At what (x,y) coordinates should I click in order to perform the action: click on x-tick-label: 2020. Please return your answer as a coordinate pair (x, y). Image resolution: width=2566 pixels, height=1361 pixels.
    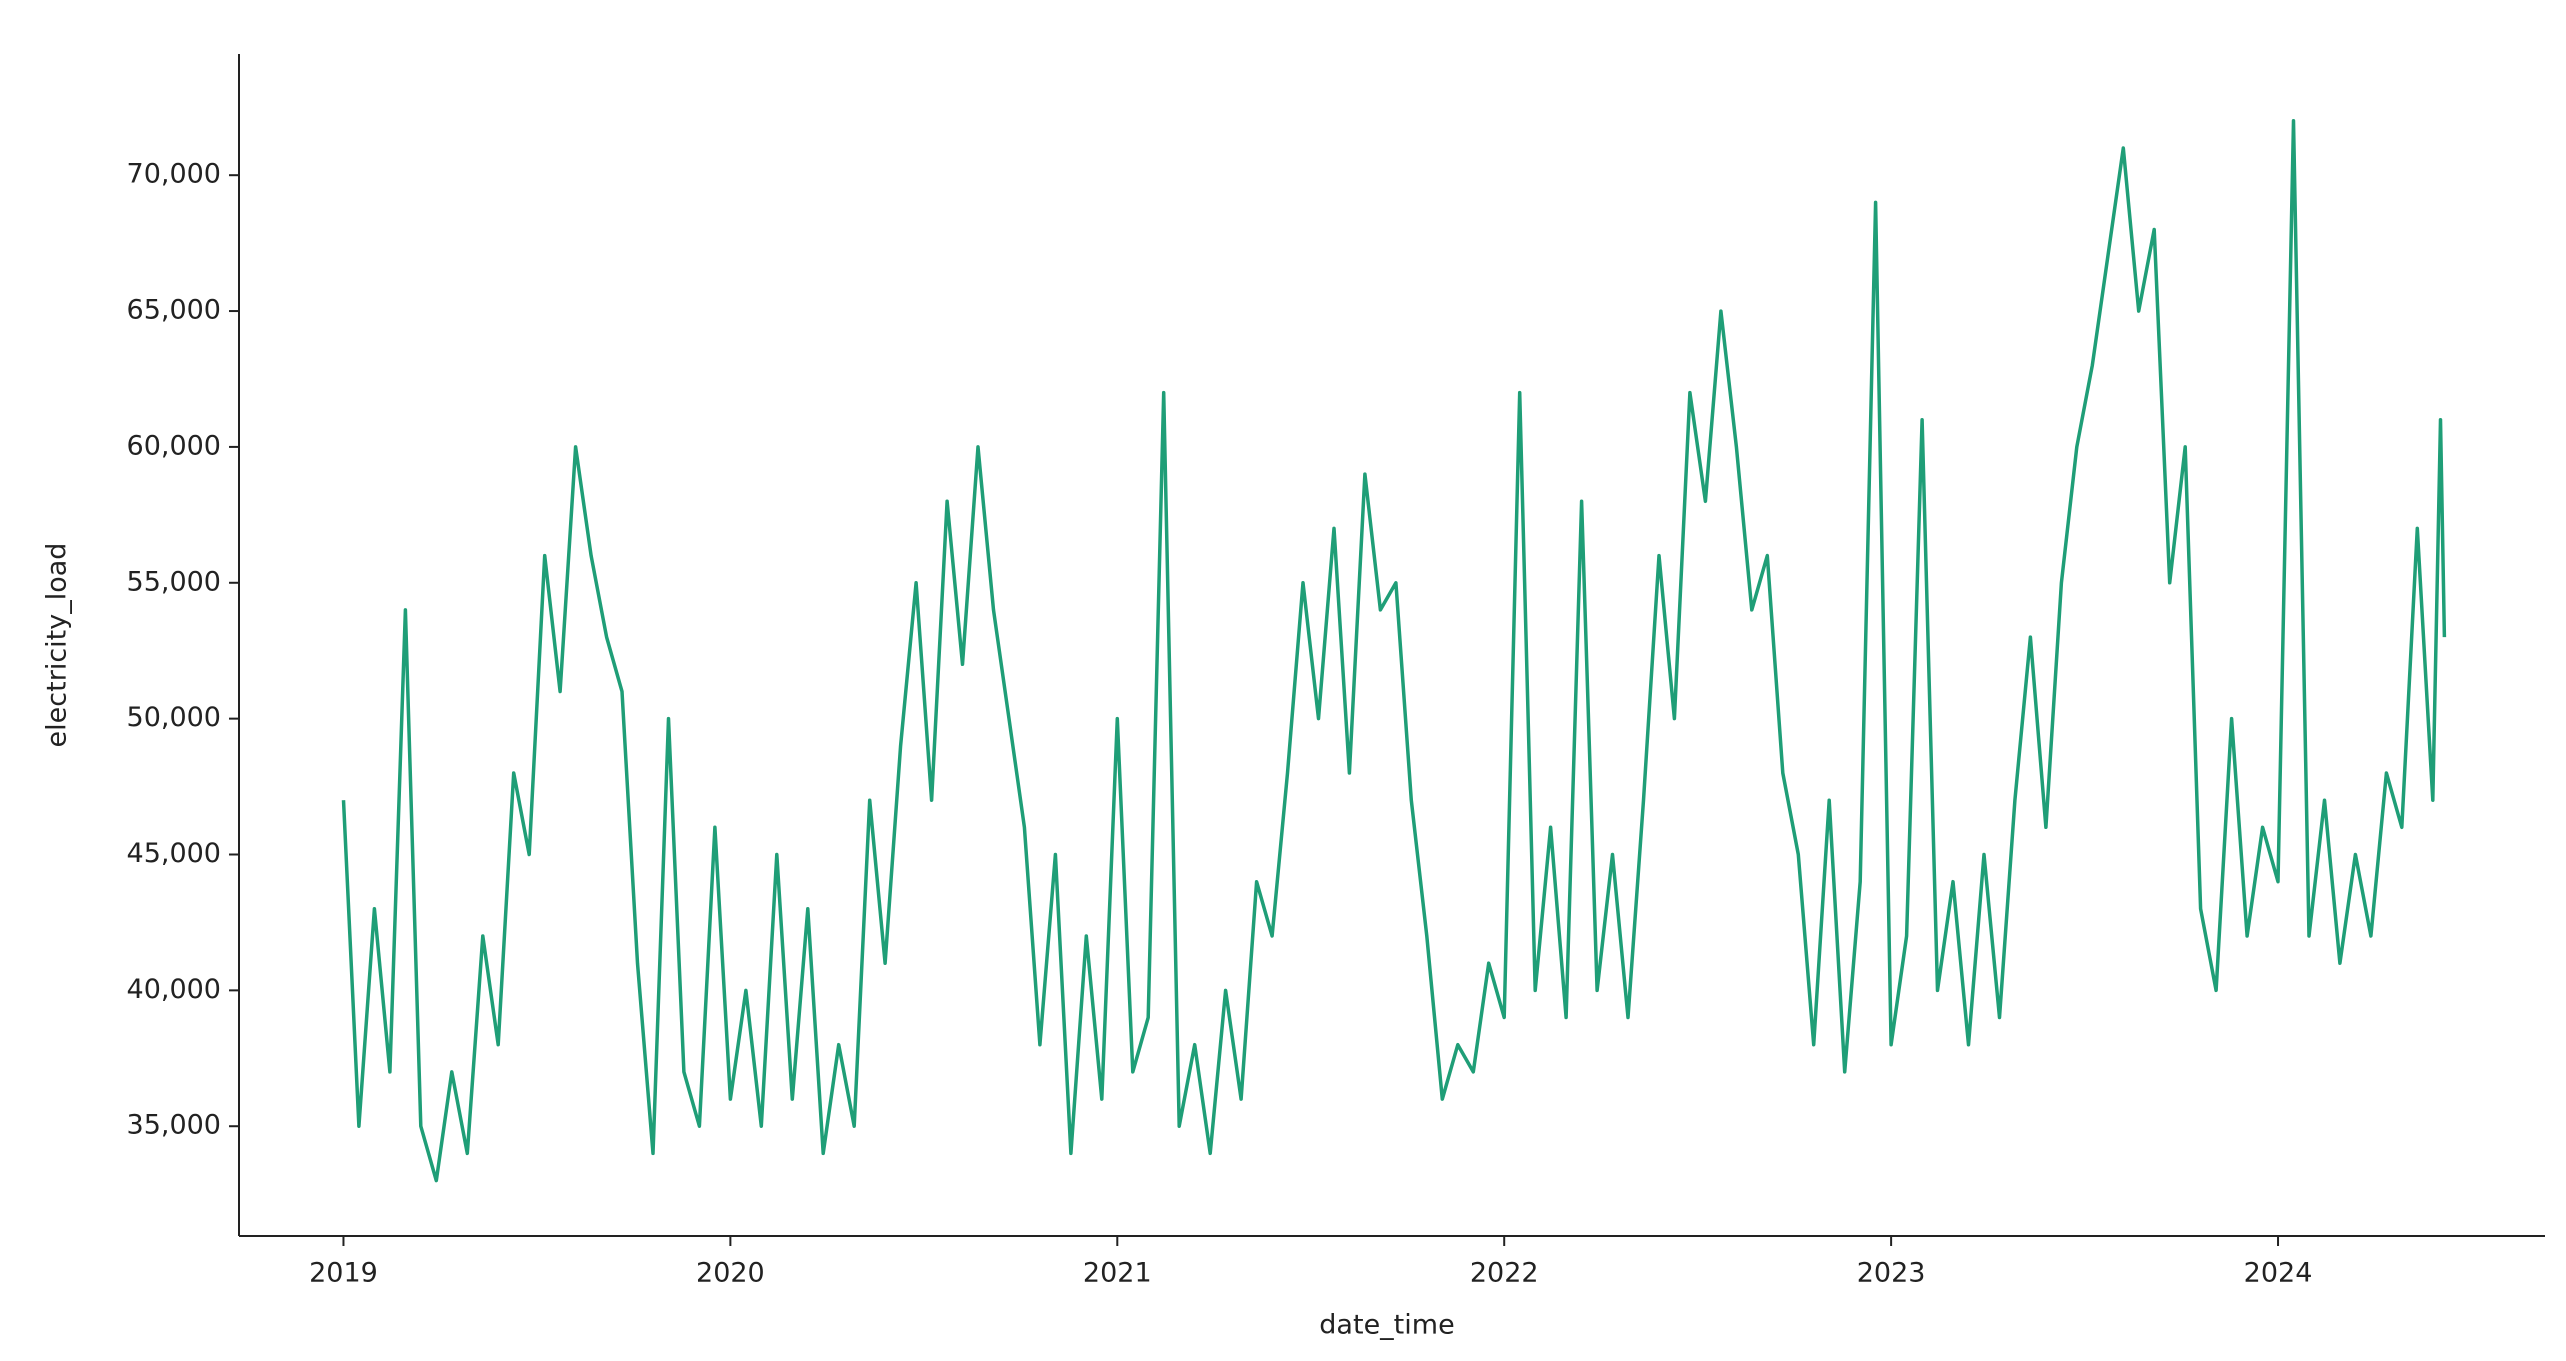
    Looking at the image, I should click on (730, 1273).